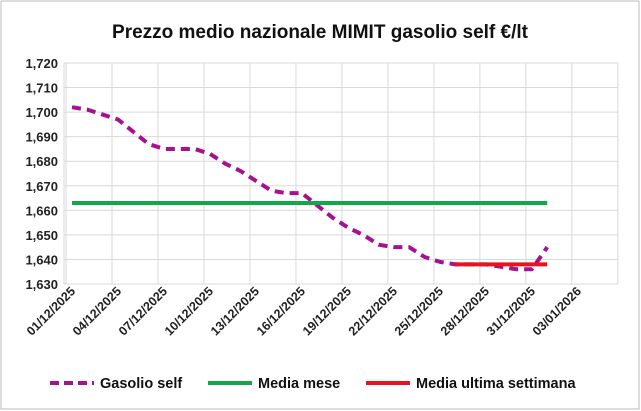  I want to click on y-tick-label: 1,630, so click(41, 284).